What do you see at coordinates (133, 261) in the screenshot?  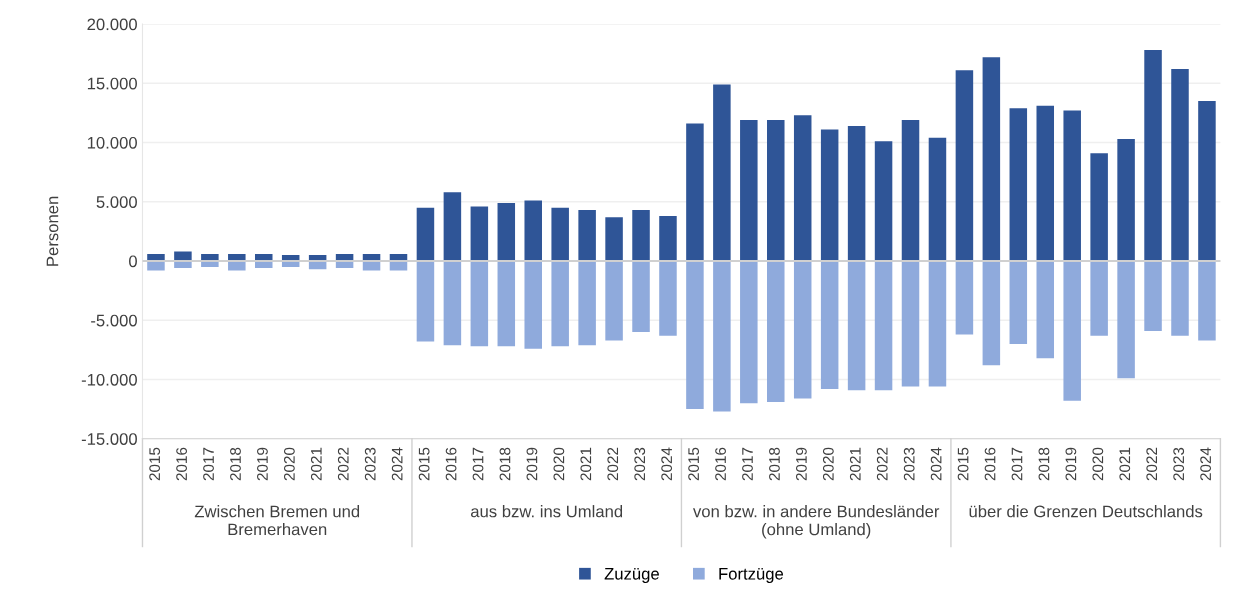 I see `y-tick-label: 0` at bounding box center [133, 261].